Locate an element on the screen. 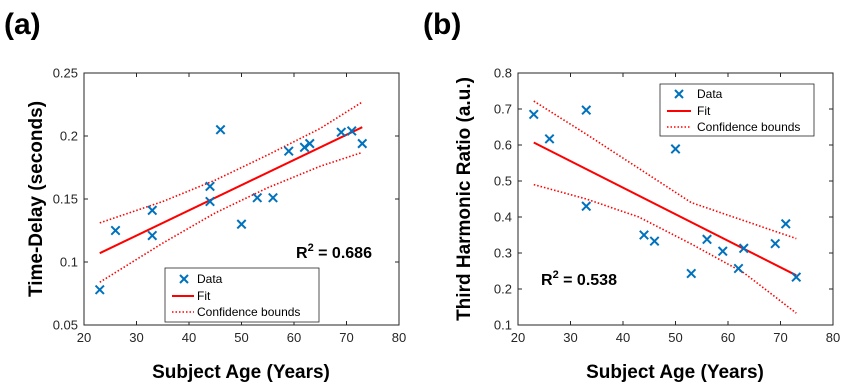 Image resolution: width=842 pixels, height=384 pixels. panel-a-r-squared: R2 = 0.686 is located at coordinates (334, 252).